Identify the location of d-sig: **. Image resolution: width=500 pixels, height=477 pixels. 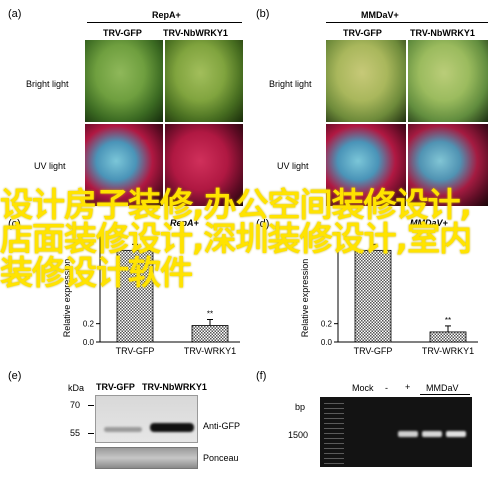
(448, 320).